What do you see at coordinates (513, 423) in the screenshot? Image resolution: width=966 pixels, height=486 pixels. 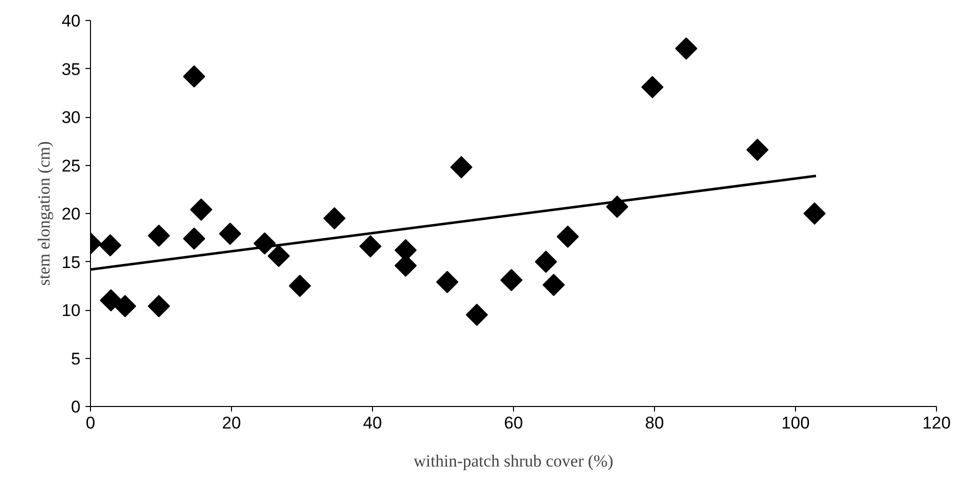 I see `x-tick-label: 60` at bounding box center [513, 423].